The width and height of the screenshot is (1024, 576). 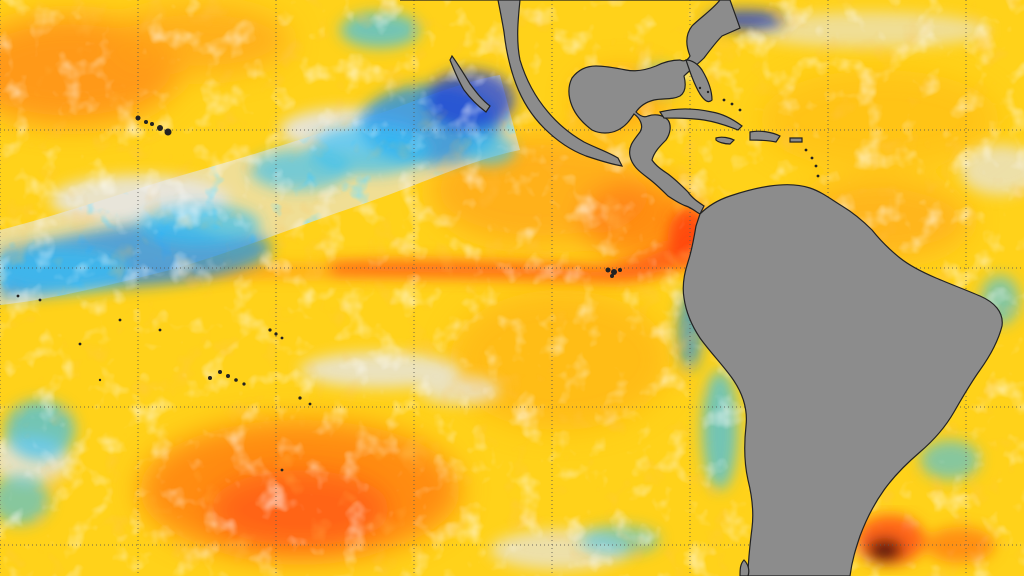 What do you see at coordinates (699, 81) in the screenshot?
I see `florida-peninsula` at bounding box center [699, 81].